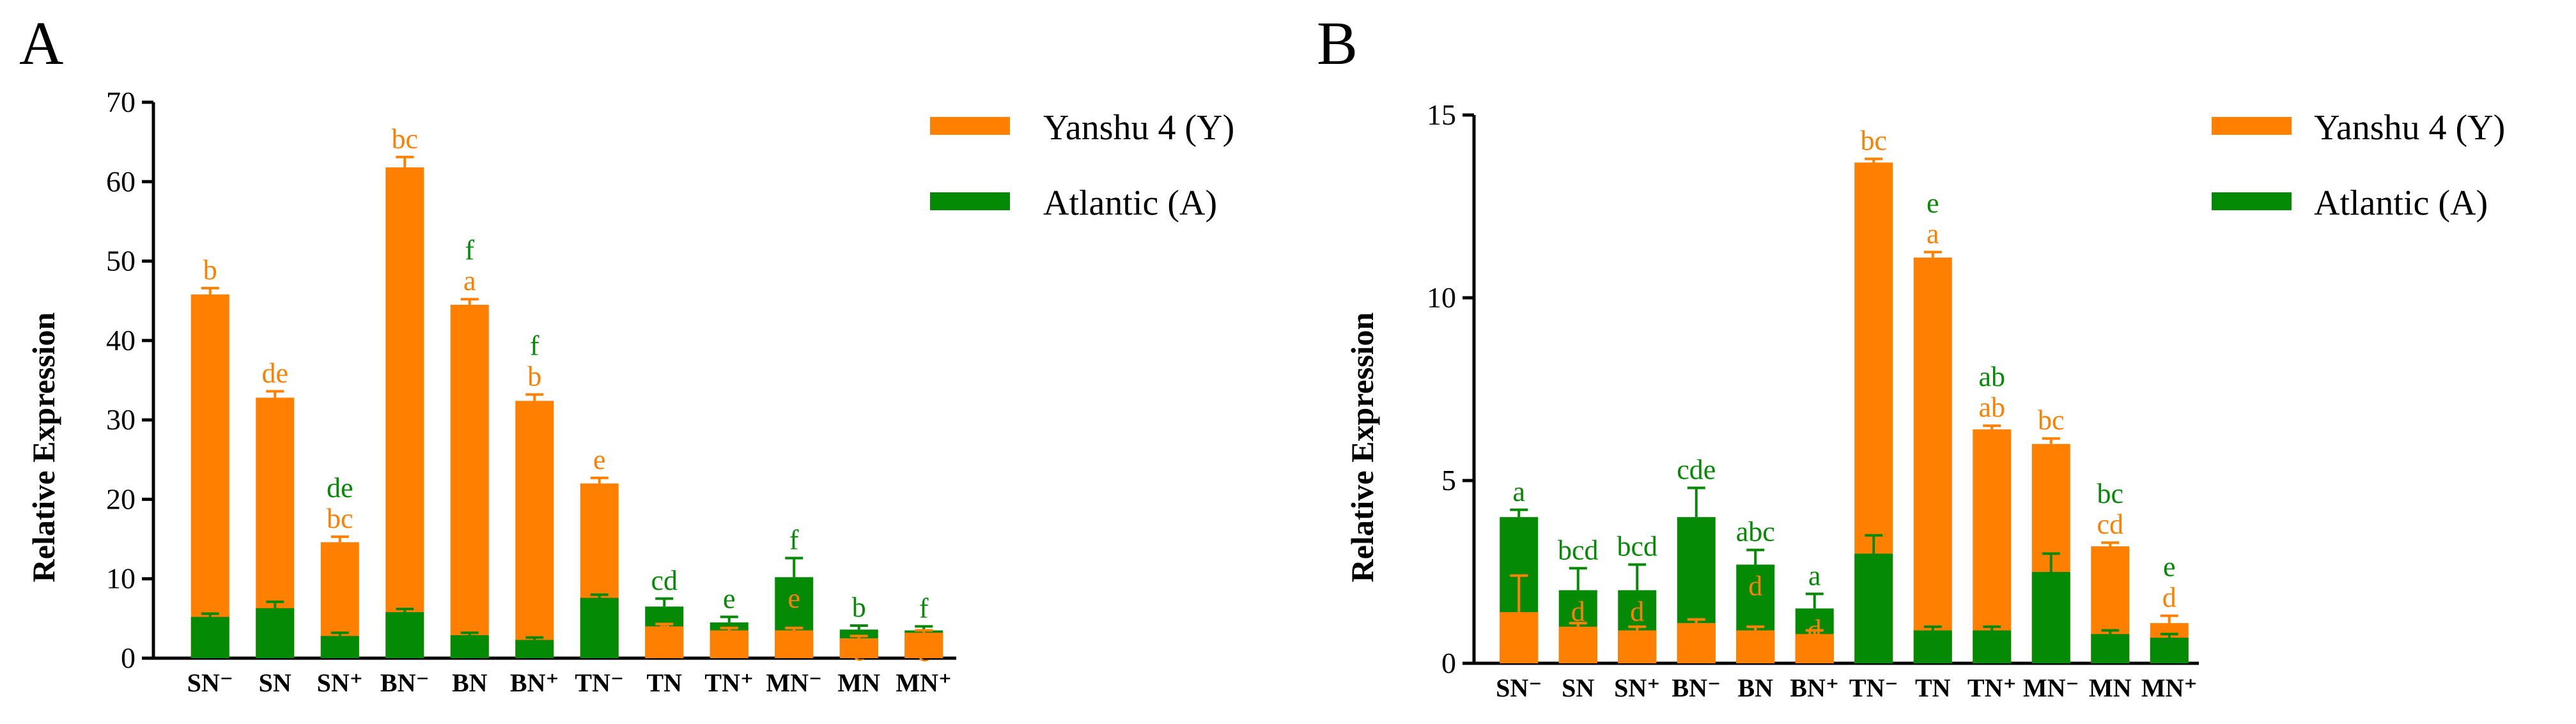  What do you see at coordinates (1991, 407) in the screenshot?
I see `sig-label-yanshu: ab` at bounding box center [1991, 407].